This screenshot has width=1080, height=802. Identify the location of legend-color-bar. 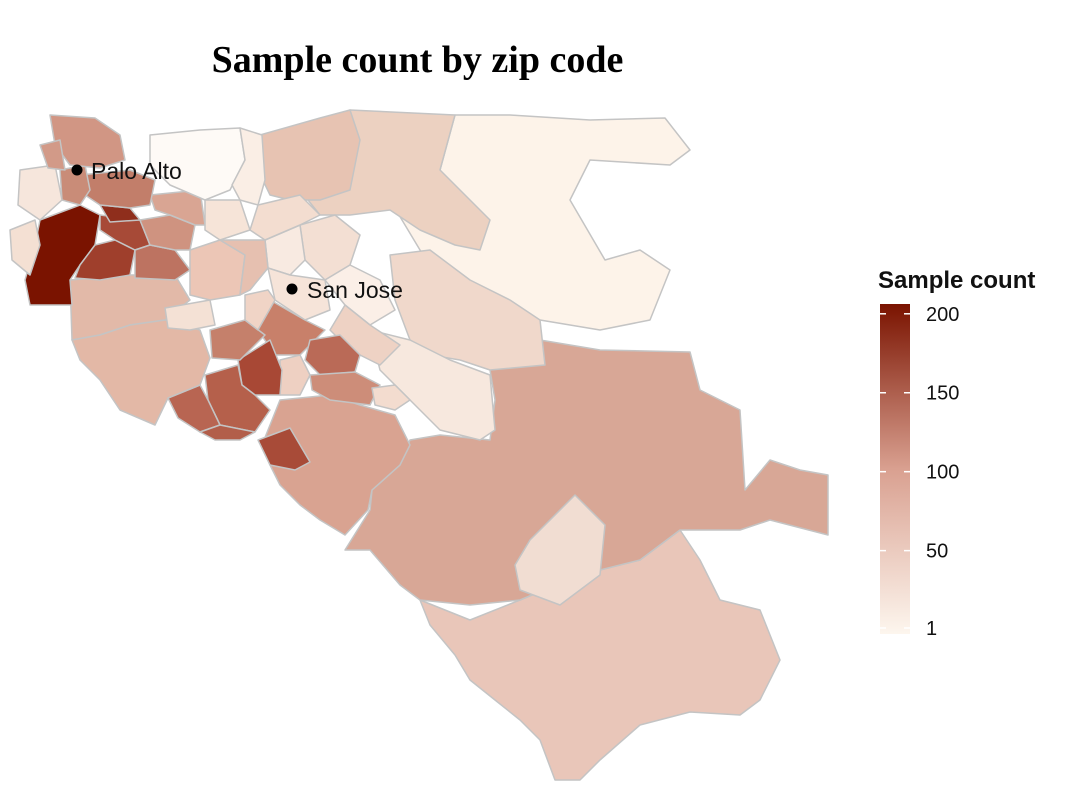
(895, 469).